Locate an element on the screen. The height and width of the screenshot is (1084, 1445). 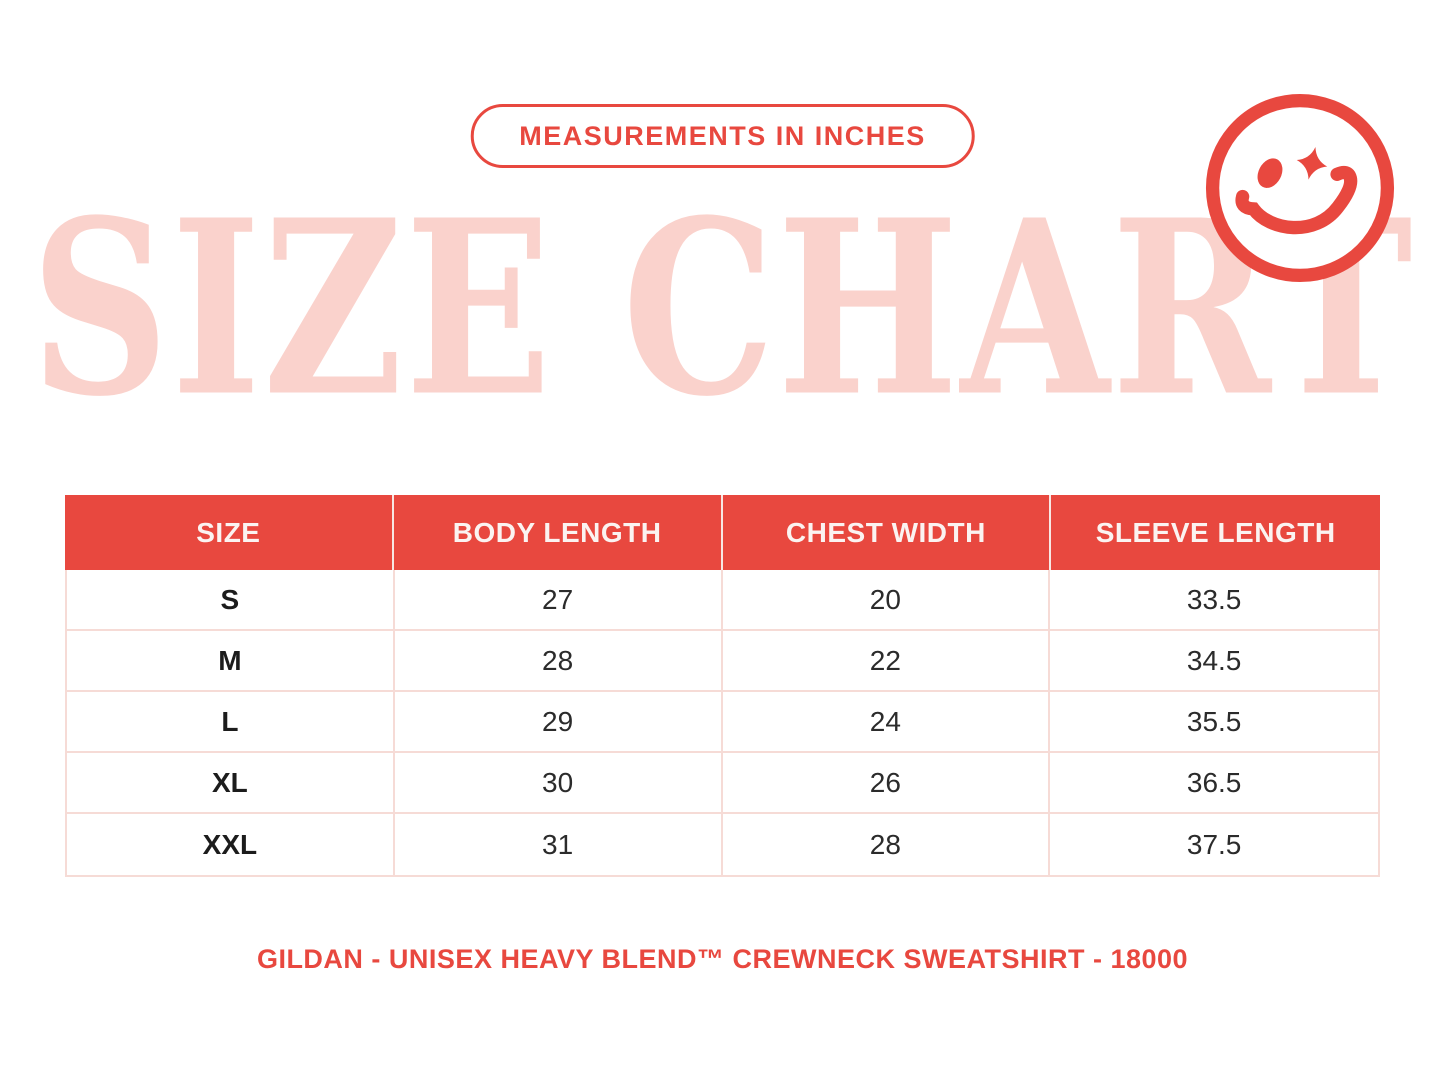
chest-width-cell: 20 is located at coordinates (887, 599).